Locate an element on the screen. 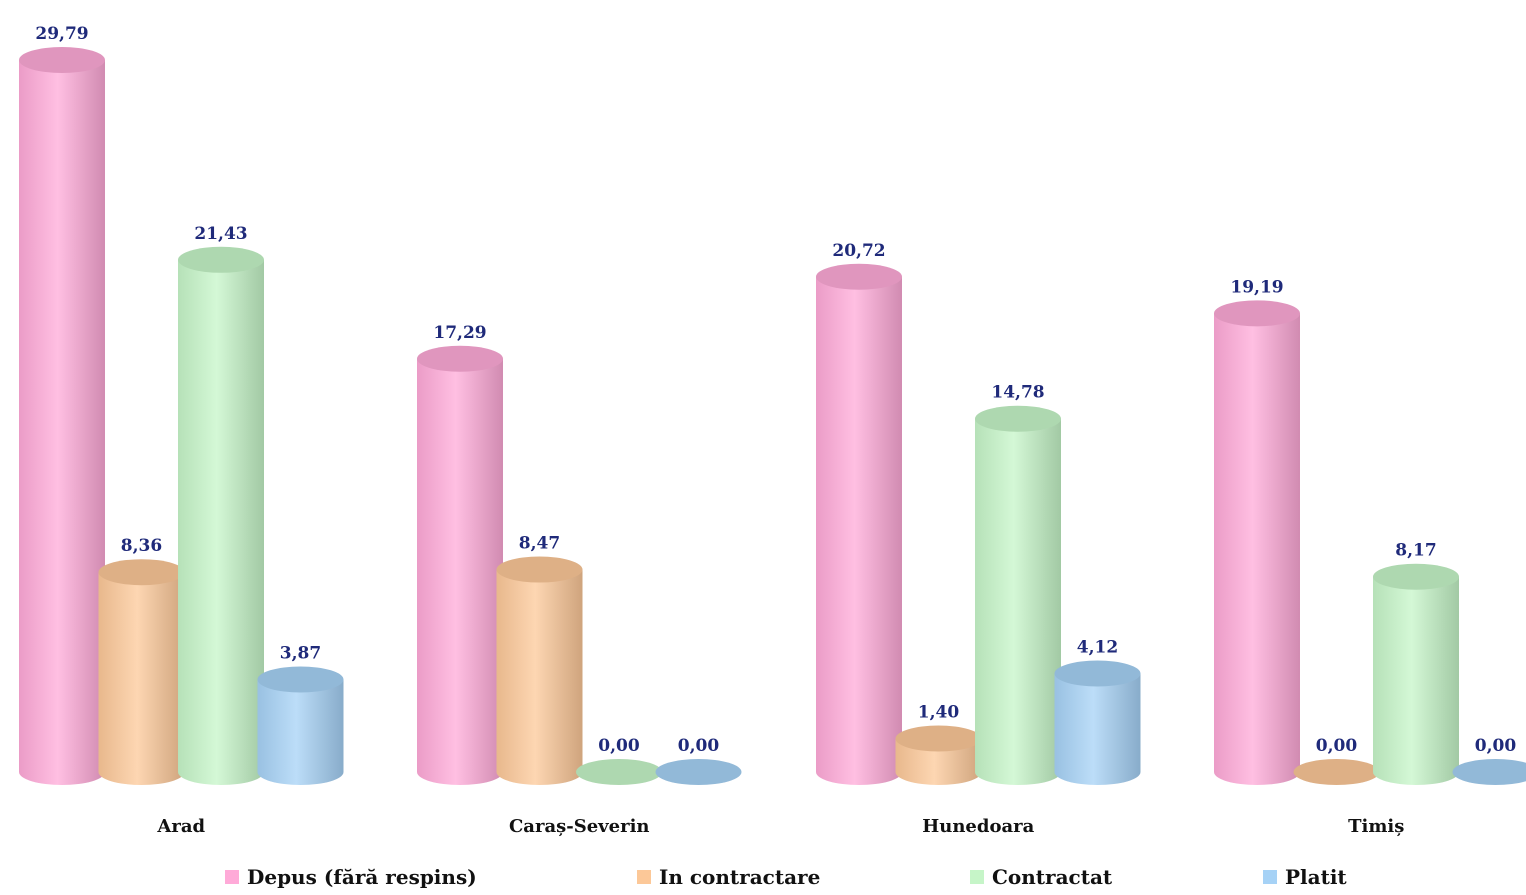 This screenshot has width=1526, height=895. legend-item-3: Platit is located at coordinates (1305, 877).